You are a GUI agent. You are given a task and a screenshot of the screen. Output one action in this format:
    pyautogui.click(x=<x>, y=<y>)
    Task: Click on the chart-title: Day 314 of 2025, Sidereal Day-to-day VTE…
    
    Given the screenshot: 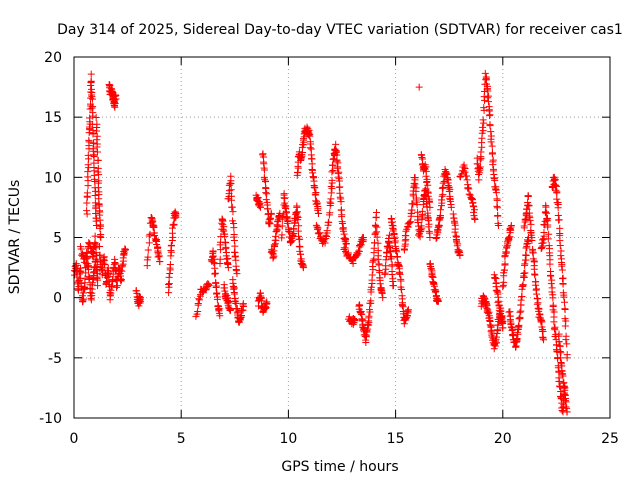 What is the action you would take?
    pyautogui.click(x=340, y=30)
    